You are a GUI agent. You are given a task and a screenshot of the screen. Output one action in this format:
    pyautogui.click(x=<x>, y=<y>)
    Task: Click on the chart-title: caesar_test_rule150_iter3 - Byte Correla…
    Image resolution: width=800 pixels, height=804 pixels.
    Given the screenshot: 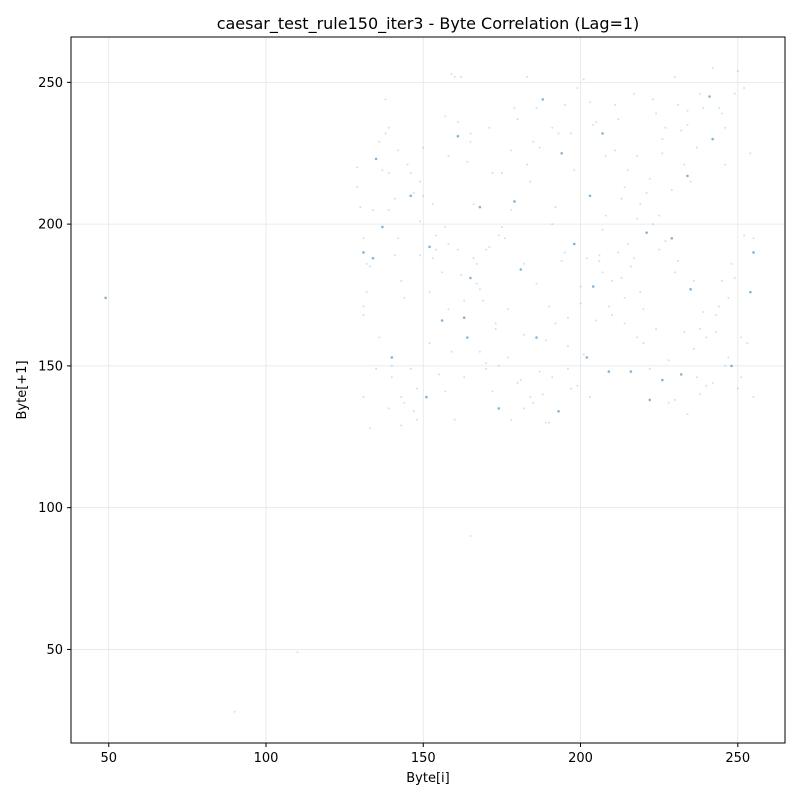 What is the action you would take?
    pyautogui.click(x=428, y=24)
    